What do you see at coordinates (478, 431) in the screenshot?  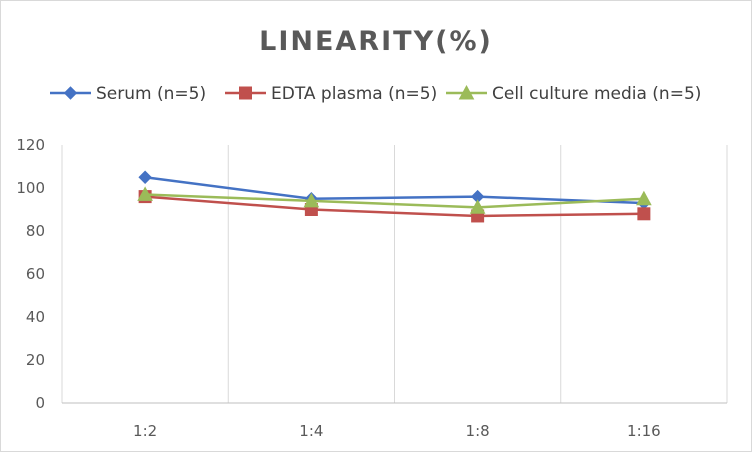 I see `x-tick-label: 1:8` at bounding box center [478, 431].